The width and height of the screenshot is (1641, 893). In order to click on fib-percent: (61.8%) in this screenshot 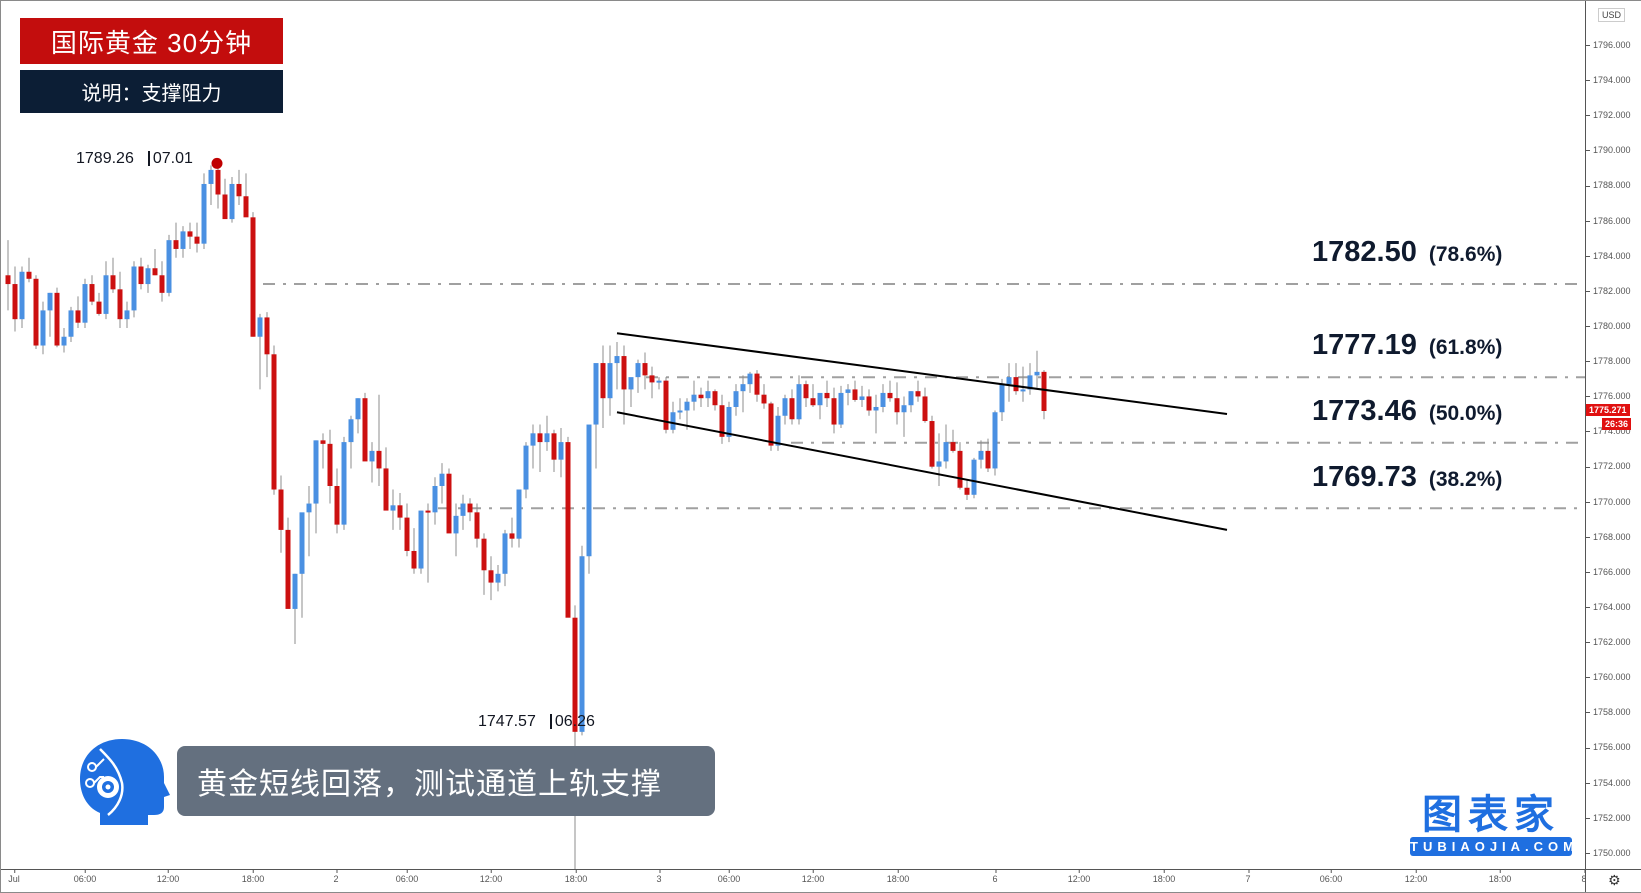, I will do `click(1465, 347)`.